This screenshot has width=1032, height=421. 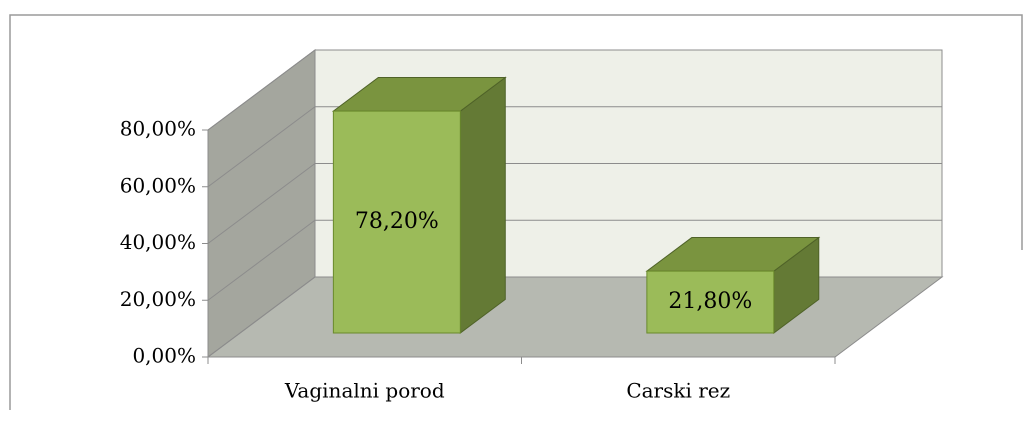 I want to click on x-tick-label: Carski rez, so click(x=678, y=391).